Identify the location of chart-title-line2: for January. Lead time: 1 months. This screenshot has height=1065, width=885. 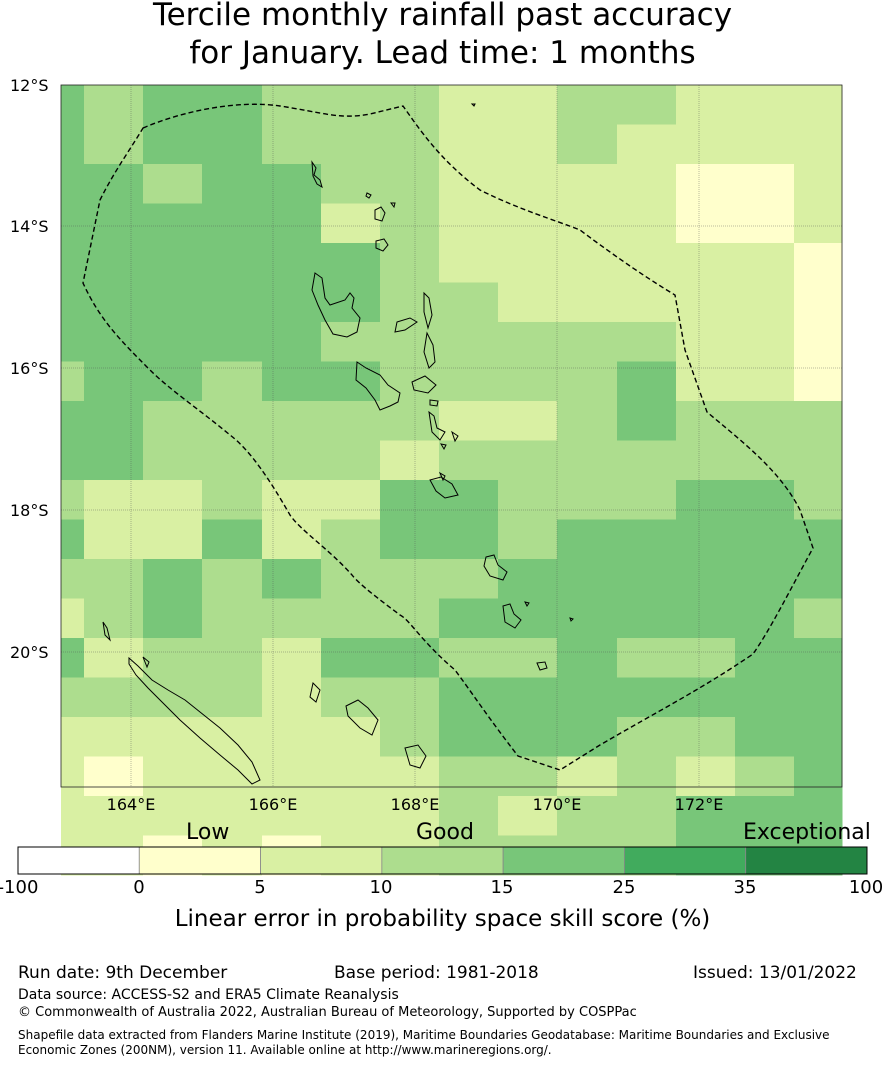
(442, 53).